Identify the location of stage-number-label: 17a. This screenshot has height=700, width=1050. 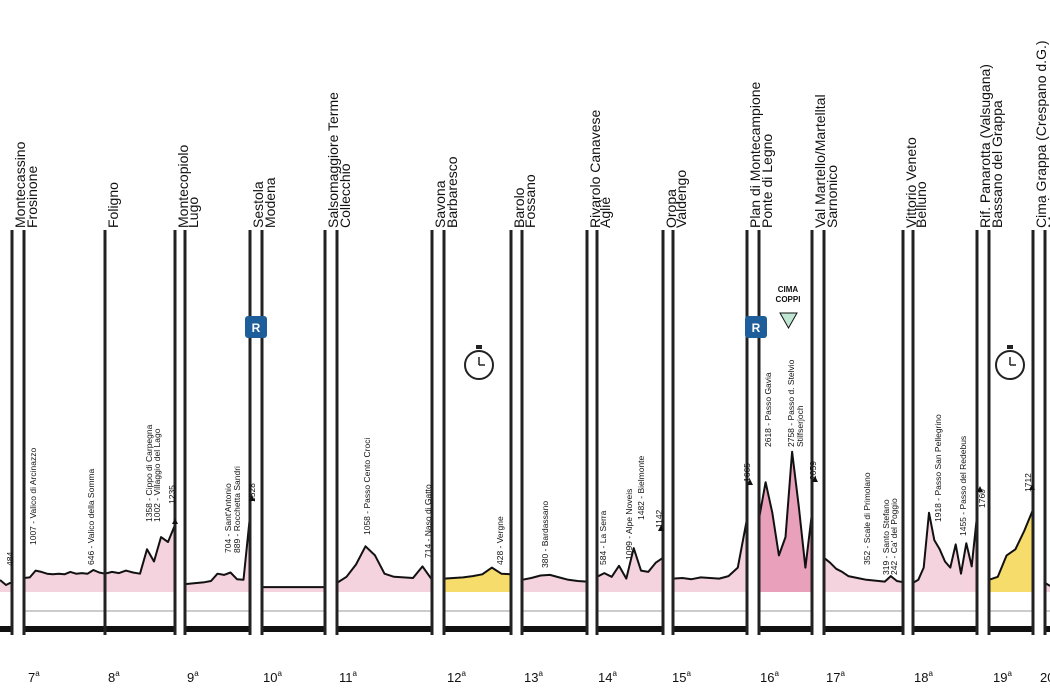
(835, 677).